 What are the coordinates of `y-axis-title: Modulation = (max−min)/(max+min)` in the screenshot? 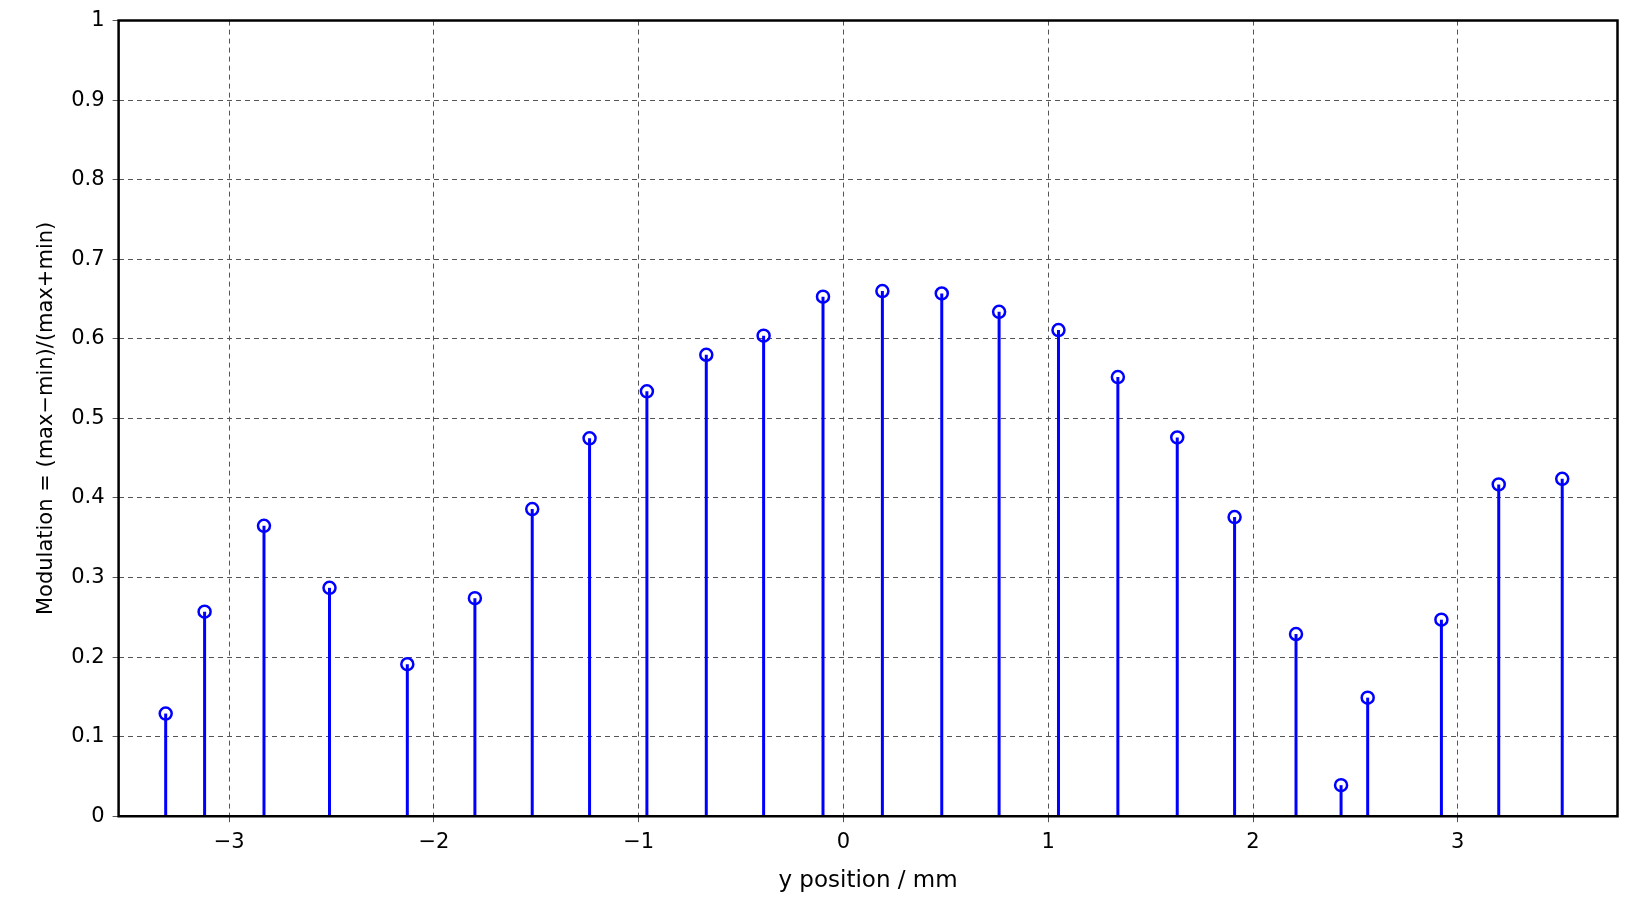 It's located at (45, 418).